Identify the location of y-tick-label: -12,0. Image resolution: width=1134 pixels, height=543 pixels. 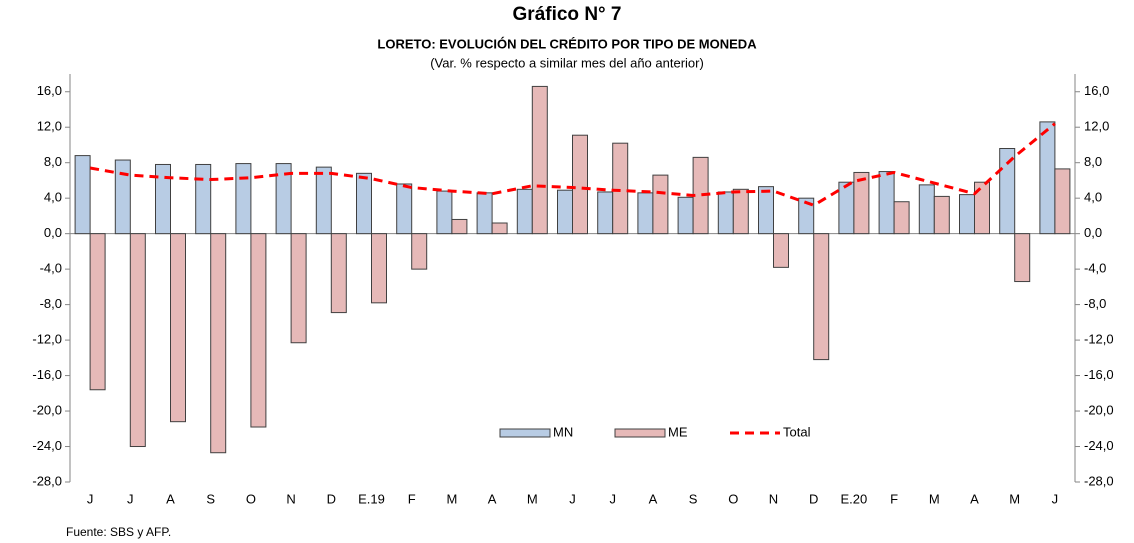
(47, 339).